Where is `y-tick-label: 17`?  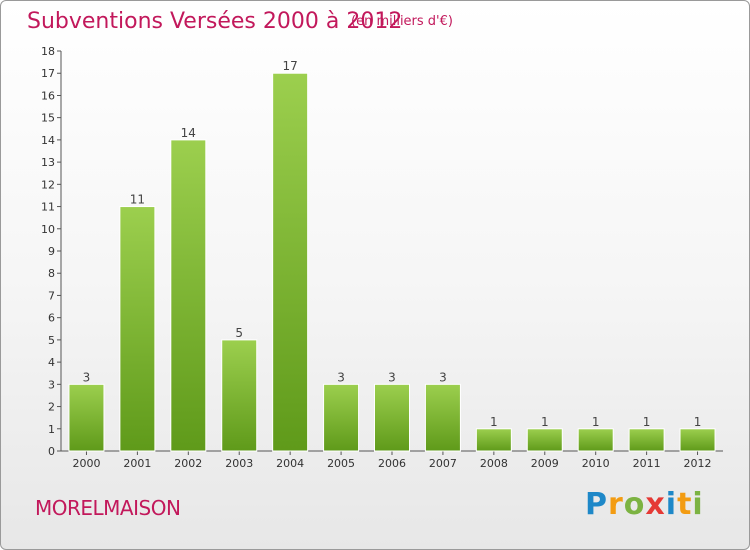 y-tick-label: 17 is located at coordinates (48, 73).